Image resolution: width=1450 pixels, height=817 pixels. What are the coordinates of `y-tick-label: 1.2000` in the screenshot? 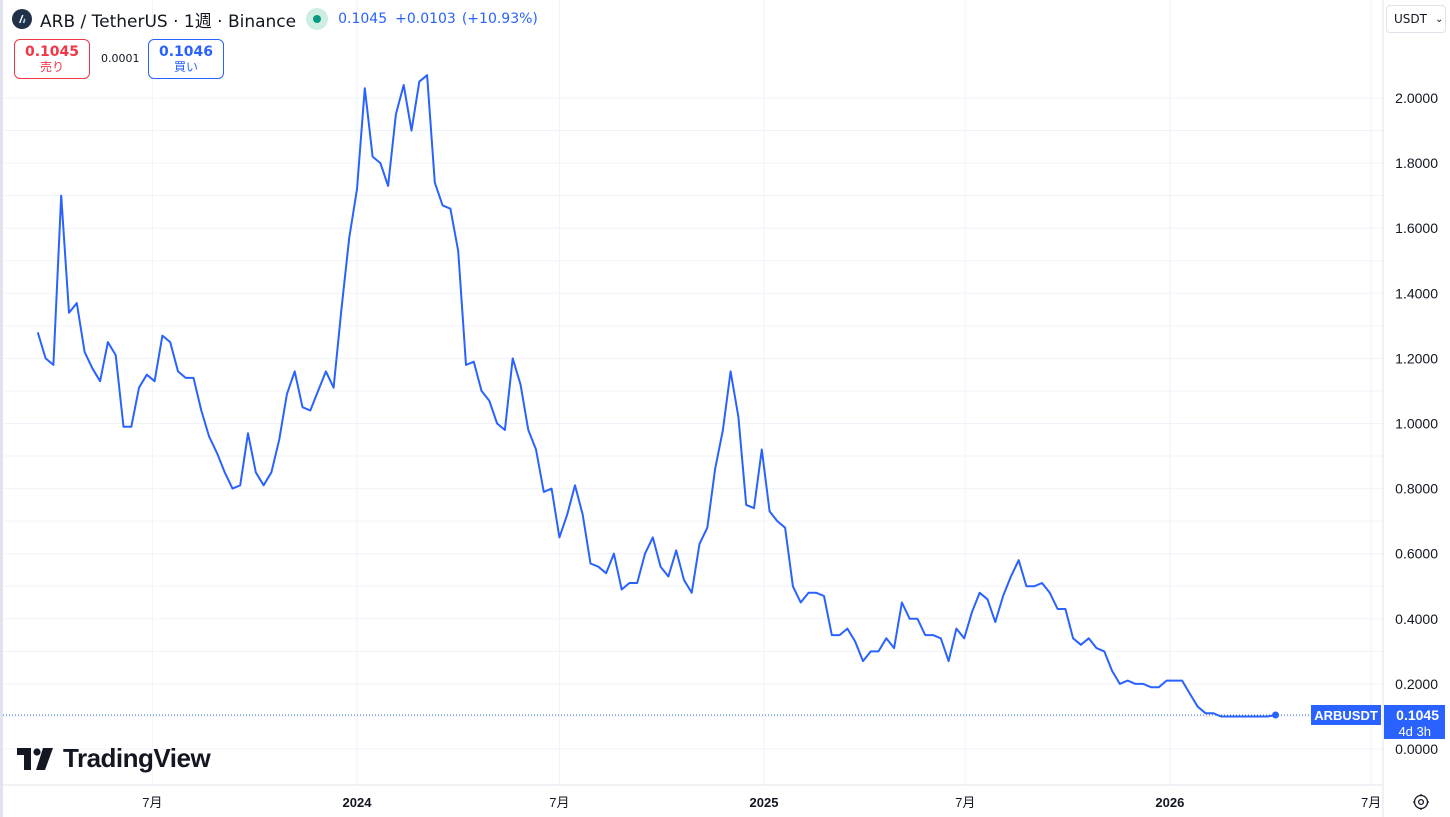 It's located at (1416, 358).